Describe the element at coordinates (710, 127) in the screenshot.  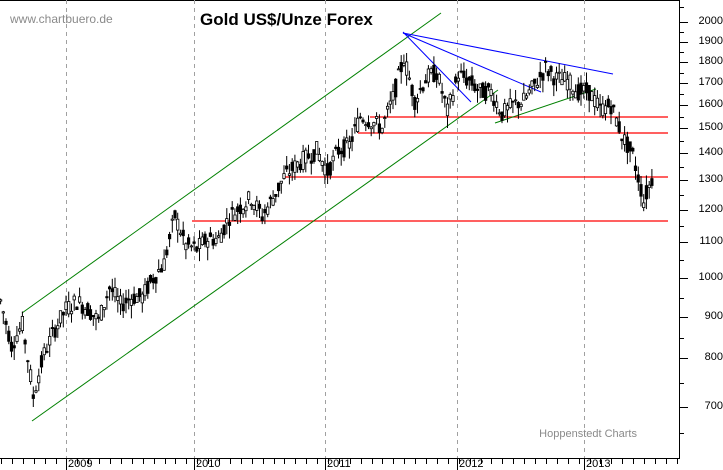
I see `y-tick-label: 1500` at that location.